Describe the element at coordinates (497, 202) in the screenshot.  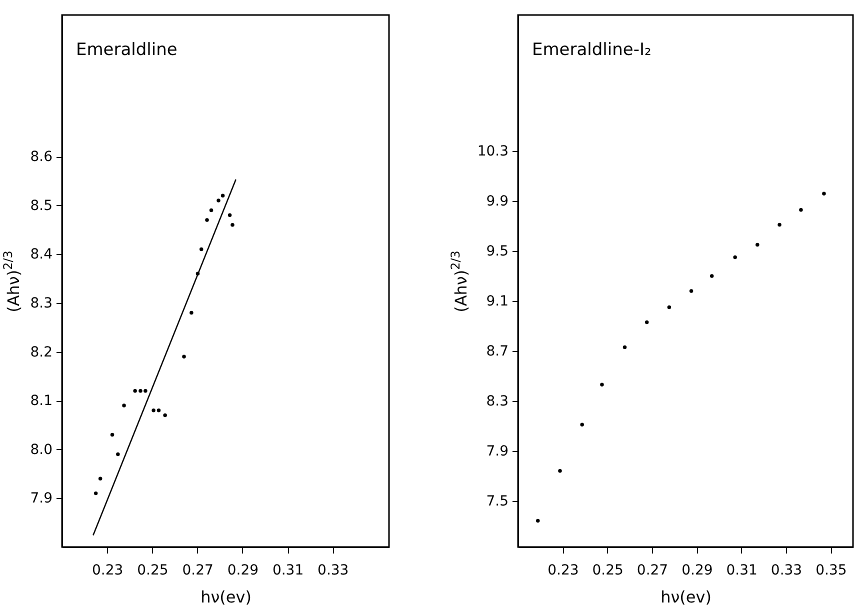
I see `y-tick-label: 9.9` at that location.